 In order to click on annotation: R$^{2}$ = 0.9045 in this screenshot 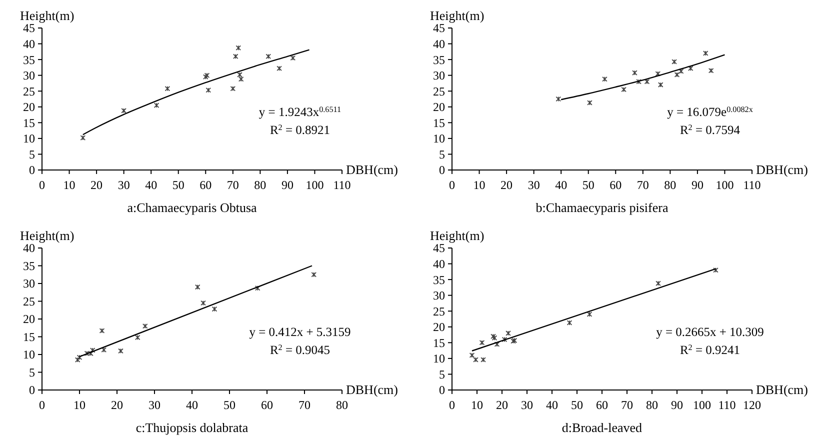, I will do `click(300, 350)`.